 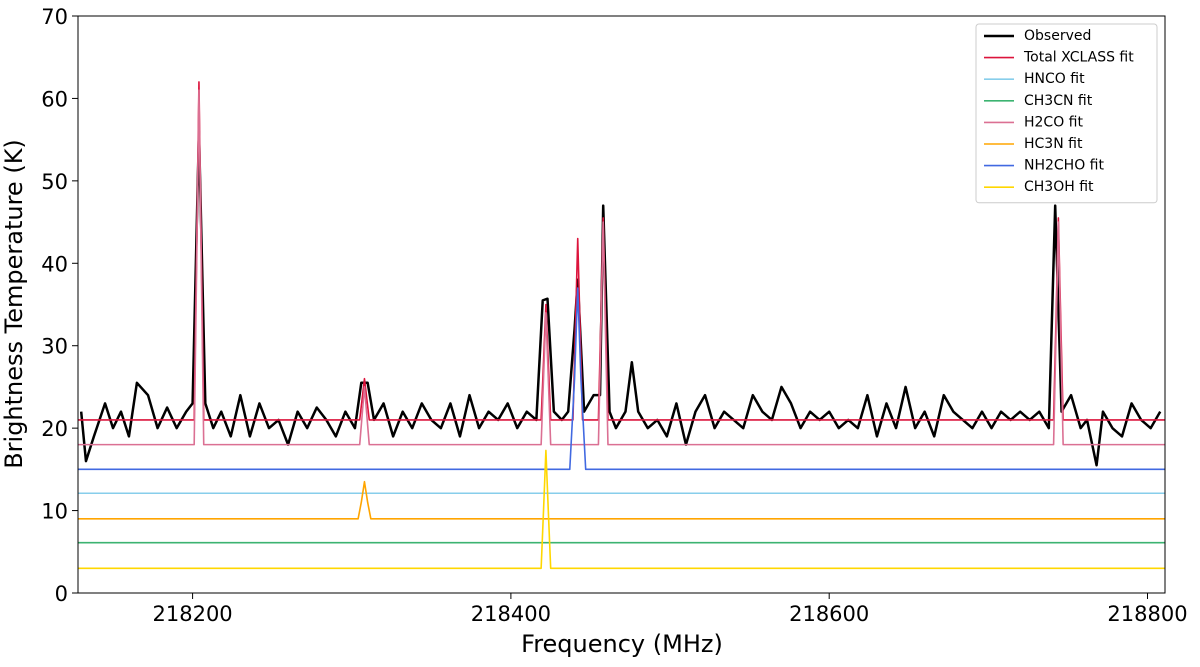 I want to click on legend-label: HC3N fit, so click(x=1053, y=144).